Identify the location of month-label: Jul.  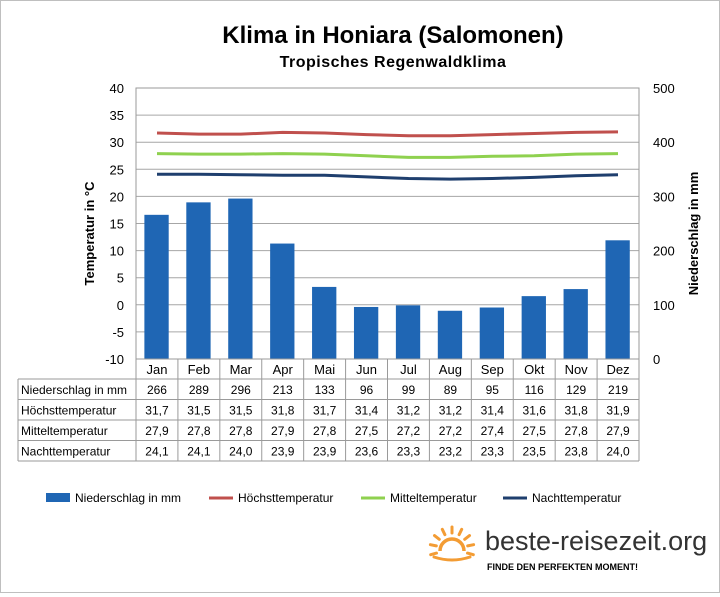
(408, 369).